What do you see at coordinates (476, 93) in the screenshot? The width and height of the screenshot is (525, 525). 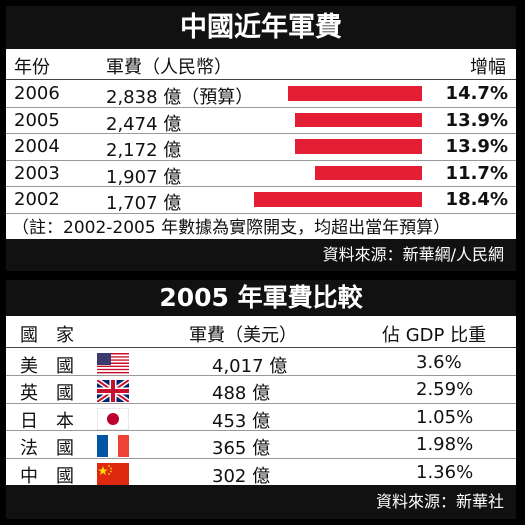 I see `growth-label: 14.7%` at bounding box center [476, 93].